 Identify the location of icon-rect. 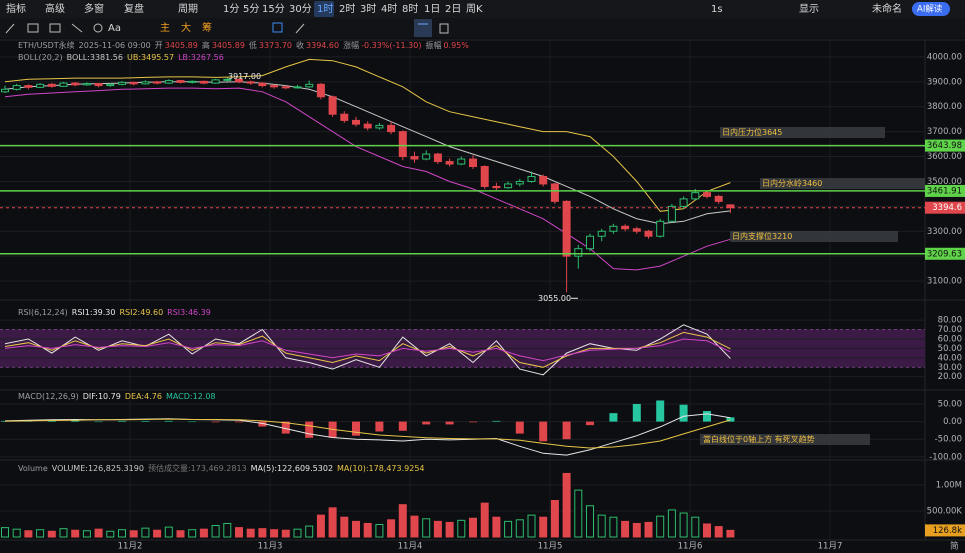
(33, 28).